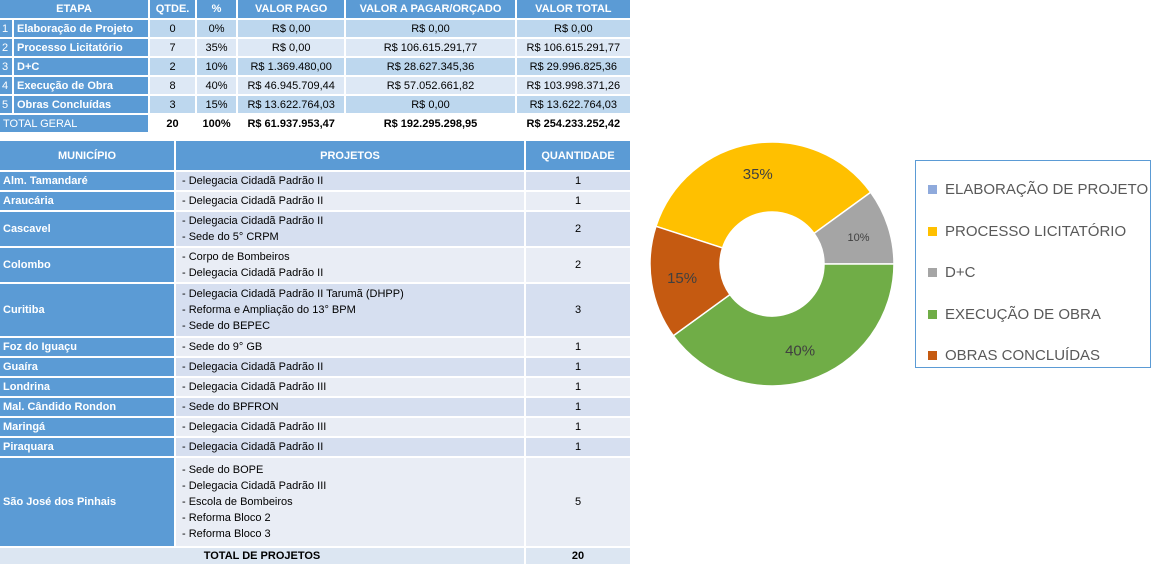 This screenshot has height=569, width=1155. What do you see at coordinates (573, 28) in the screenshot?
I see `total-cell: R$ 0,00` at bounding box center [573, 28].